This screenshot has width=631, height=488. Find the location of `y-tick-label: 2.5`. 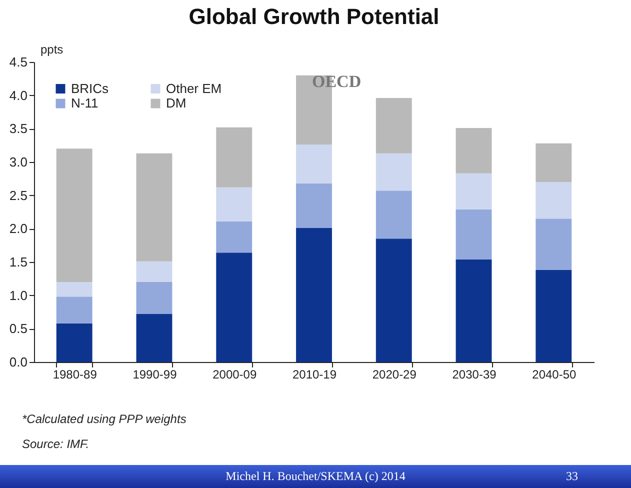

y-tick-label: 2.5 is located at coordinates (18, 195).